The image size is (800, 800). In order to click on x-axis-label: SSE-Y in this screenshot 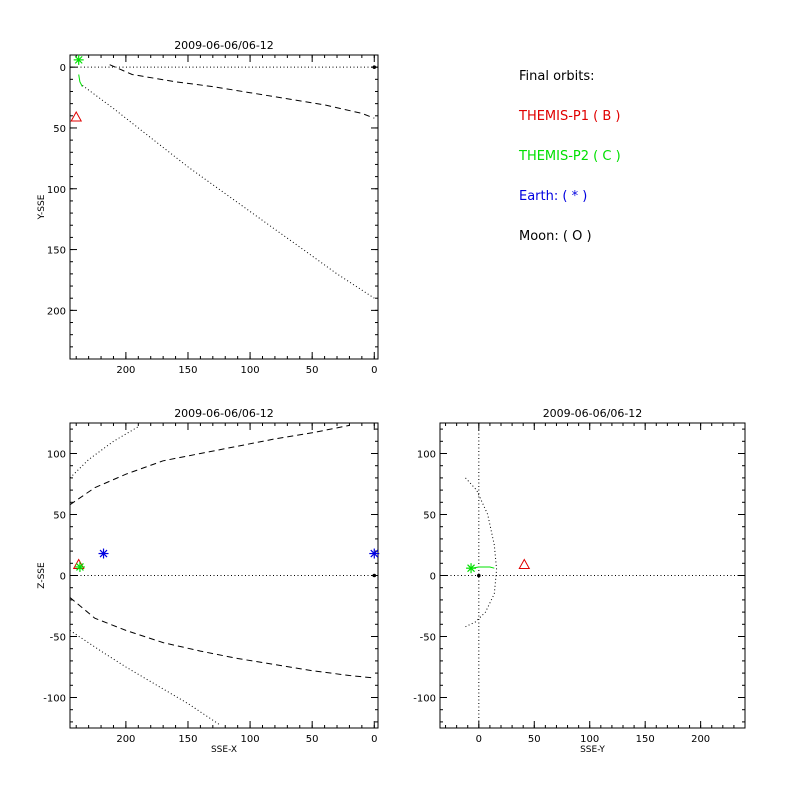, I will do `click(592, 750)`.